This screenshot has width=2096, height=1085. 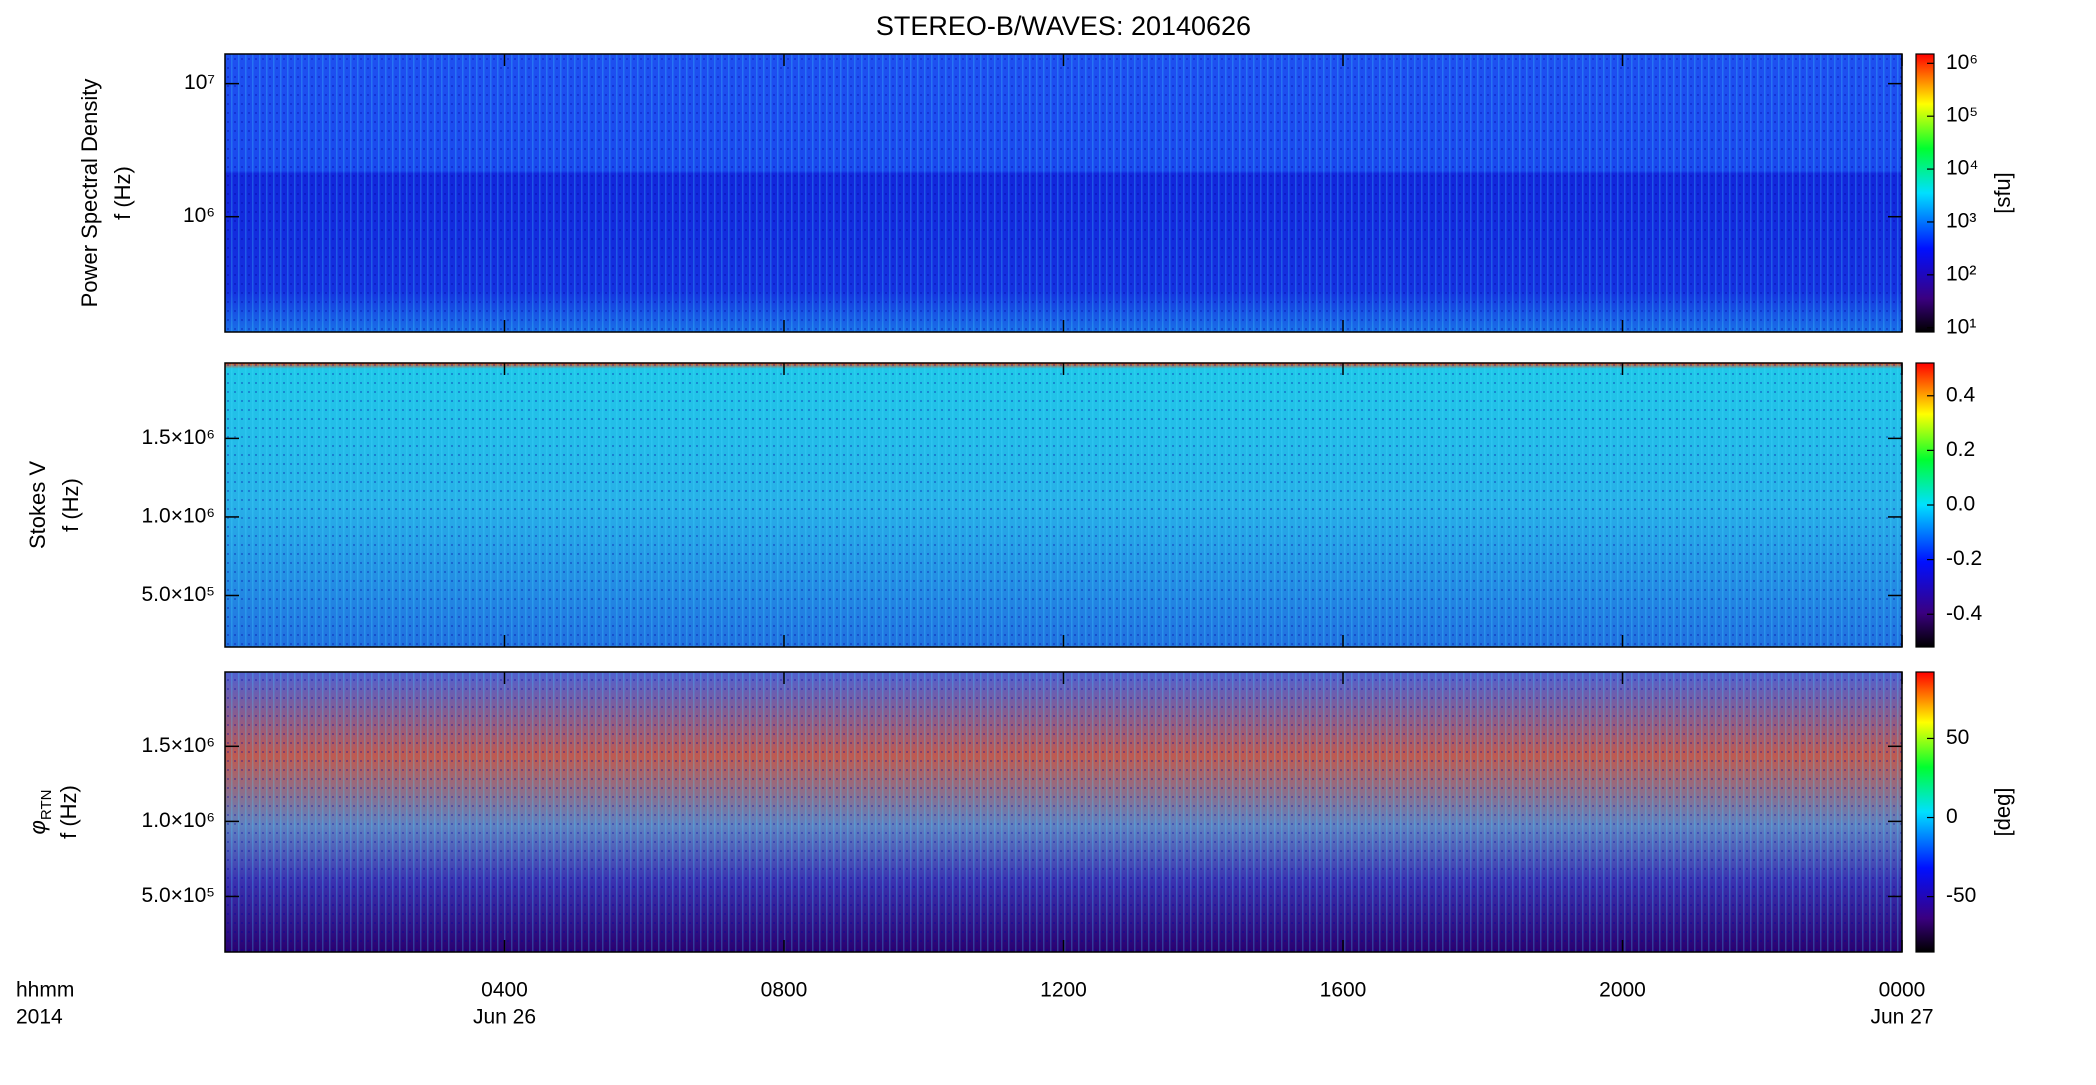 What do you see at coordinates (1952, 816) in the screenshot?
I see `colorbar-tick-label: 0` at bounding box center [1952, 816].